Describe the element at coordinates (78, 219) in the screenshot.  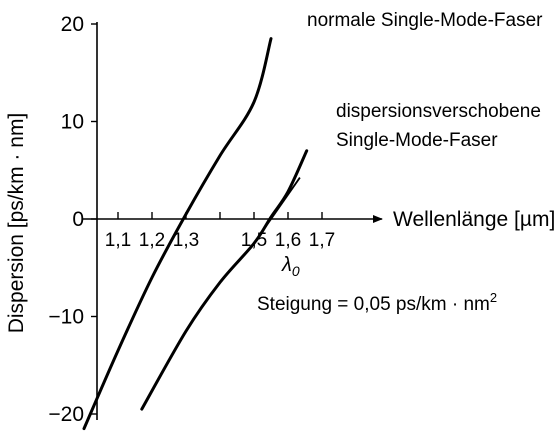
I see `y-tick-label: 0` at that location.